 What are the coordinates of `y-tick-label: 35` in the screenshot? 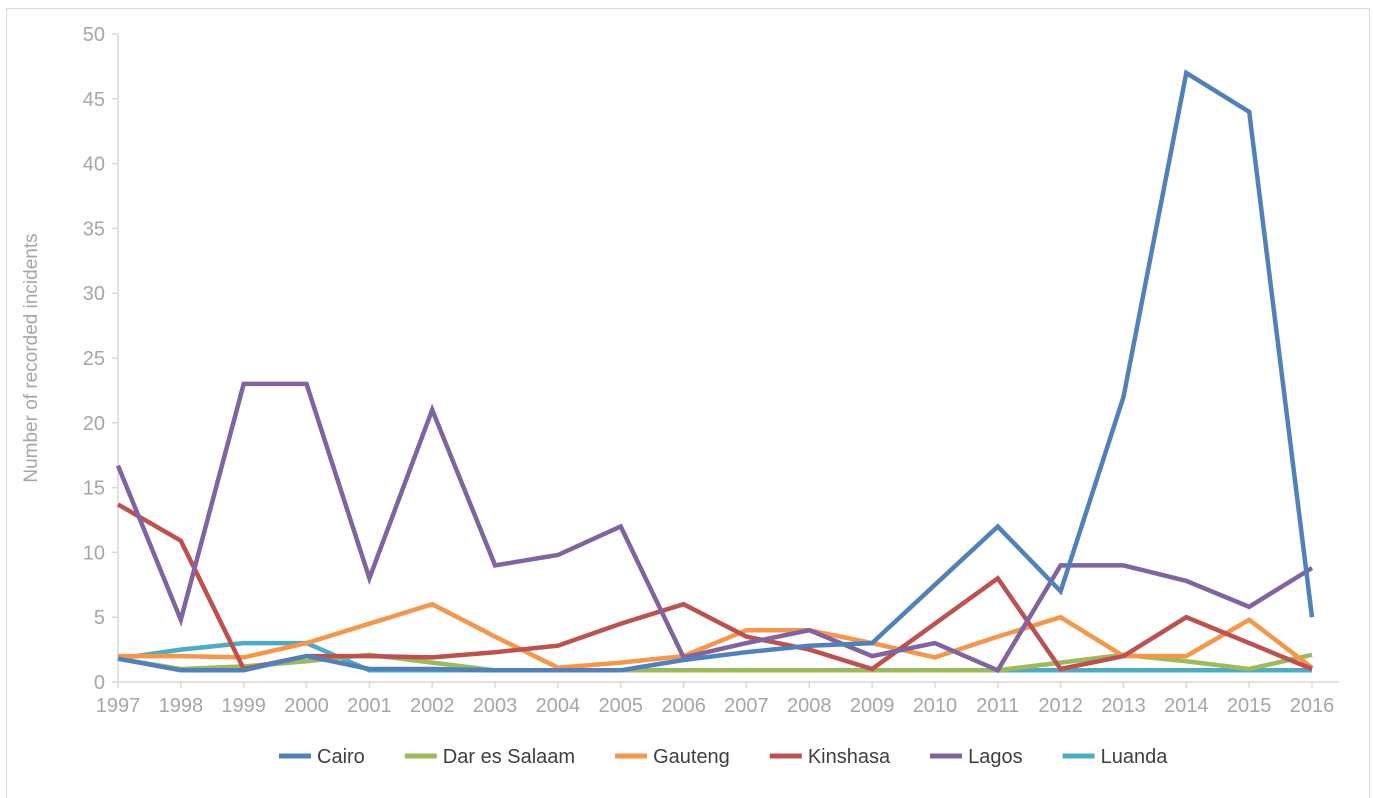 It's located at (94, 229).